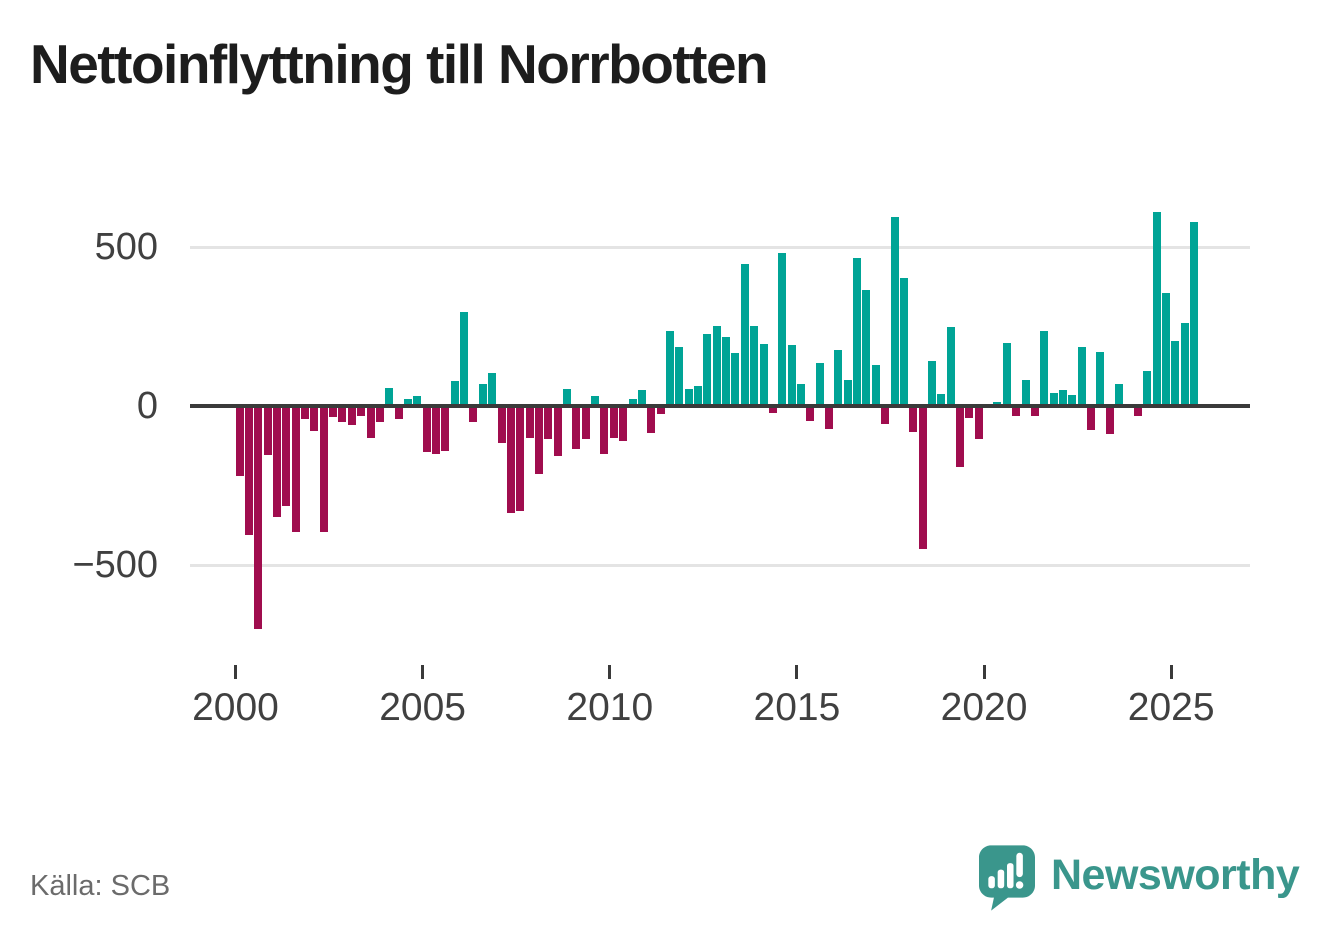 The image size is (1322, 939). I want to click on bar-2019-Q2, so click(960, 436).